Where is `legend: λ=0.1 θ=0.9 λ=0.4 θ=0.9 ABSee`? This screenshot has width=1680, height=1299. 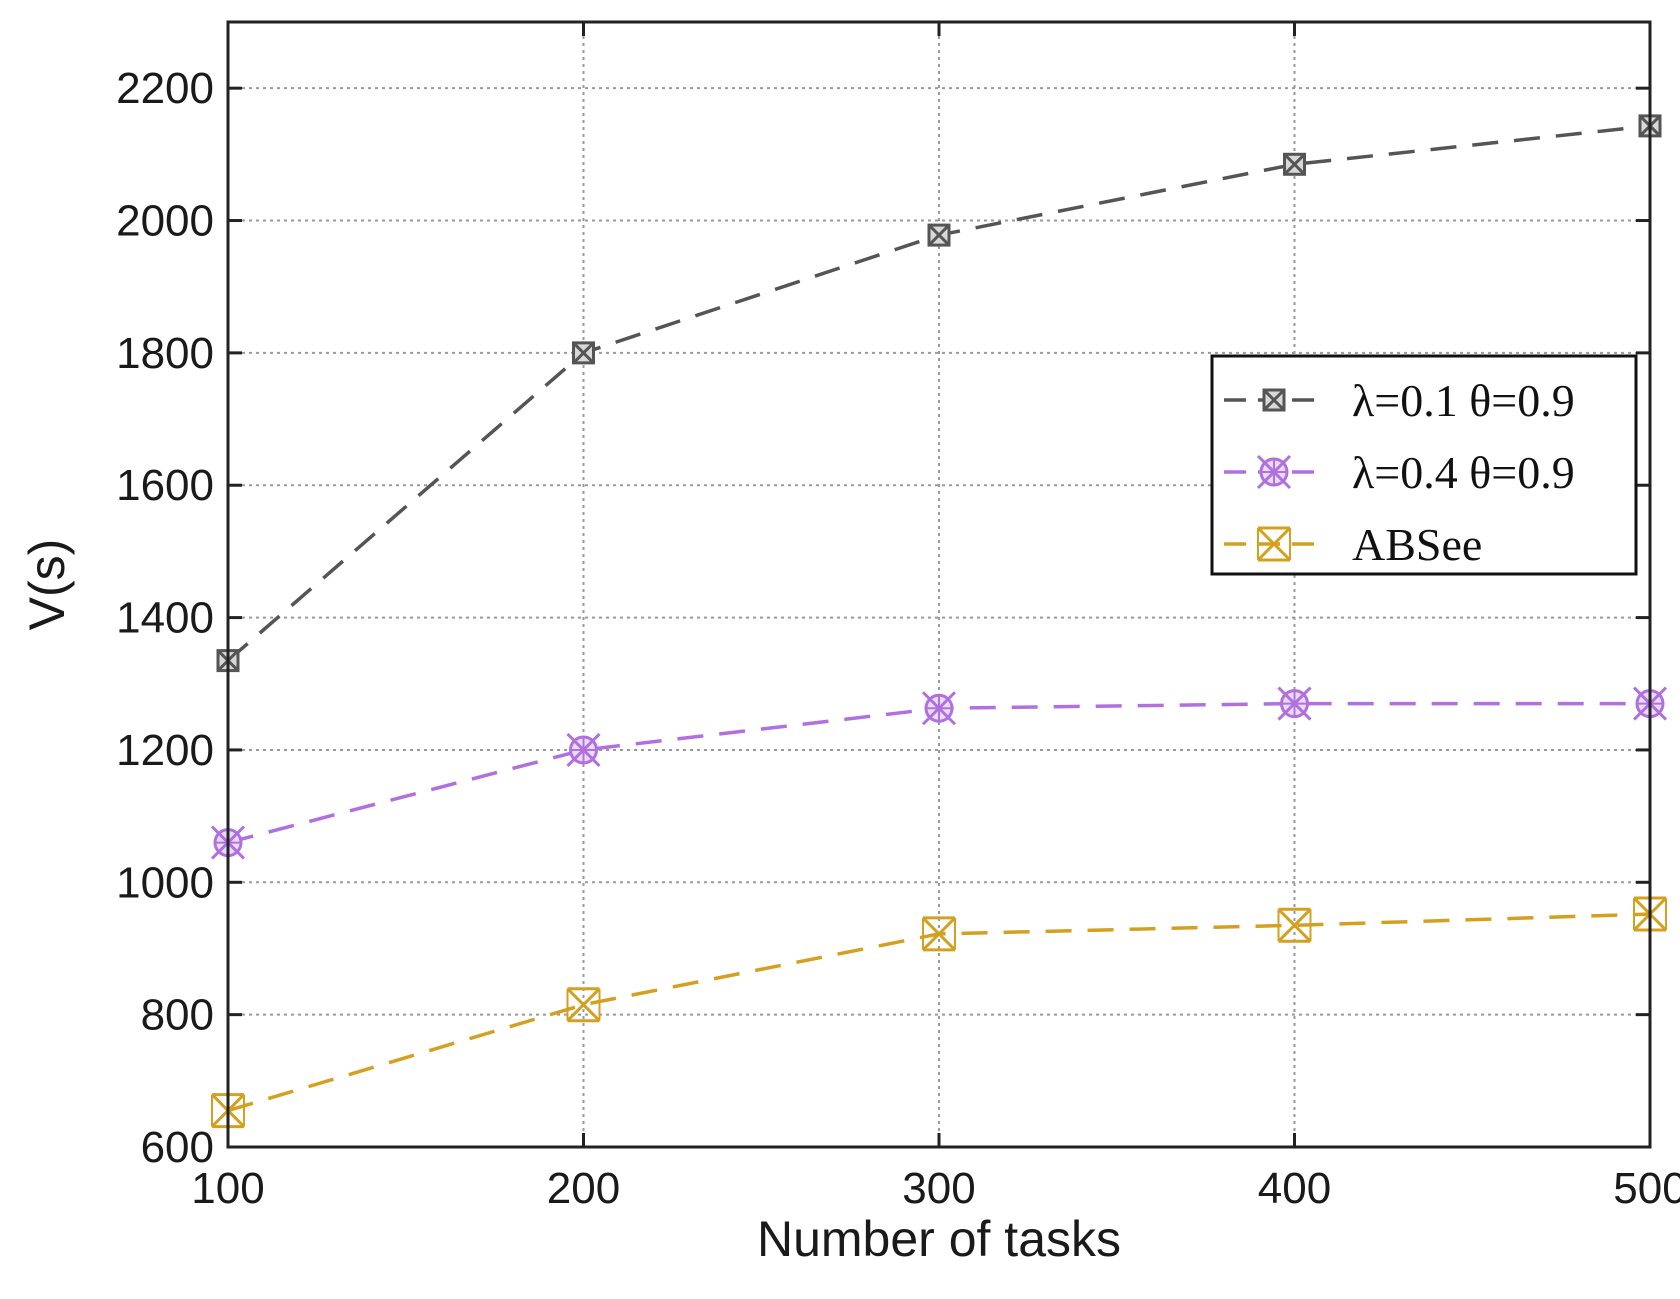
legend: λ=0.1 θ=0.9 λ=0.4 θ=0.9 ABSee is located at coordinates (1424, 465).